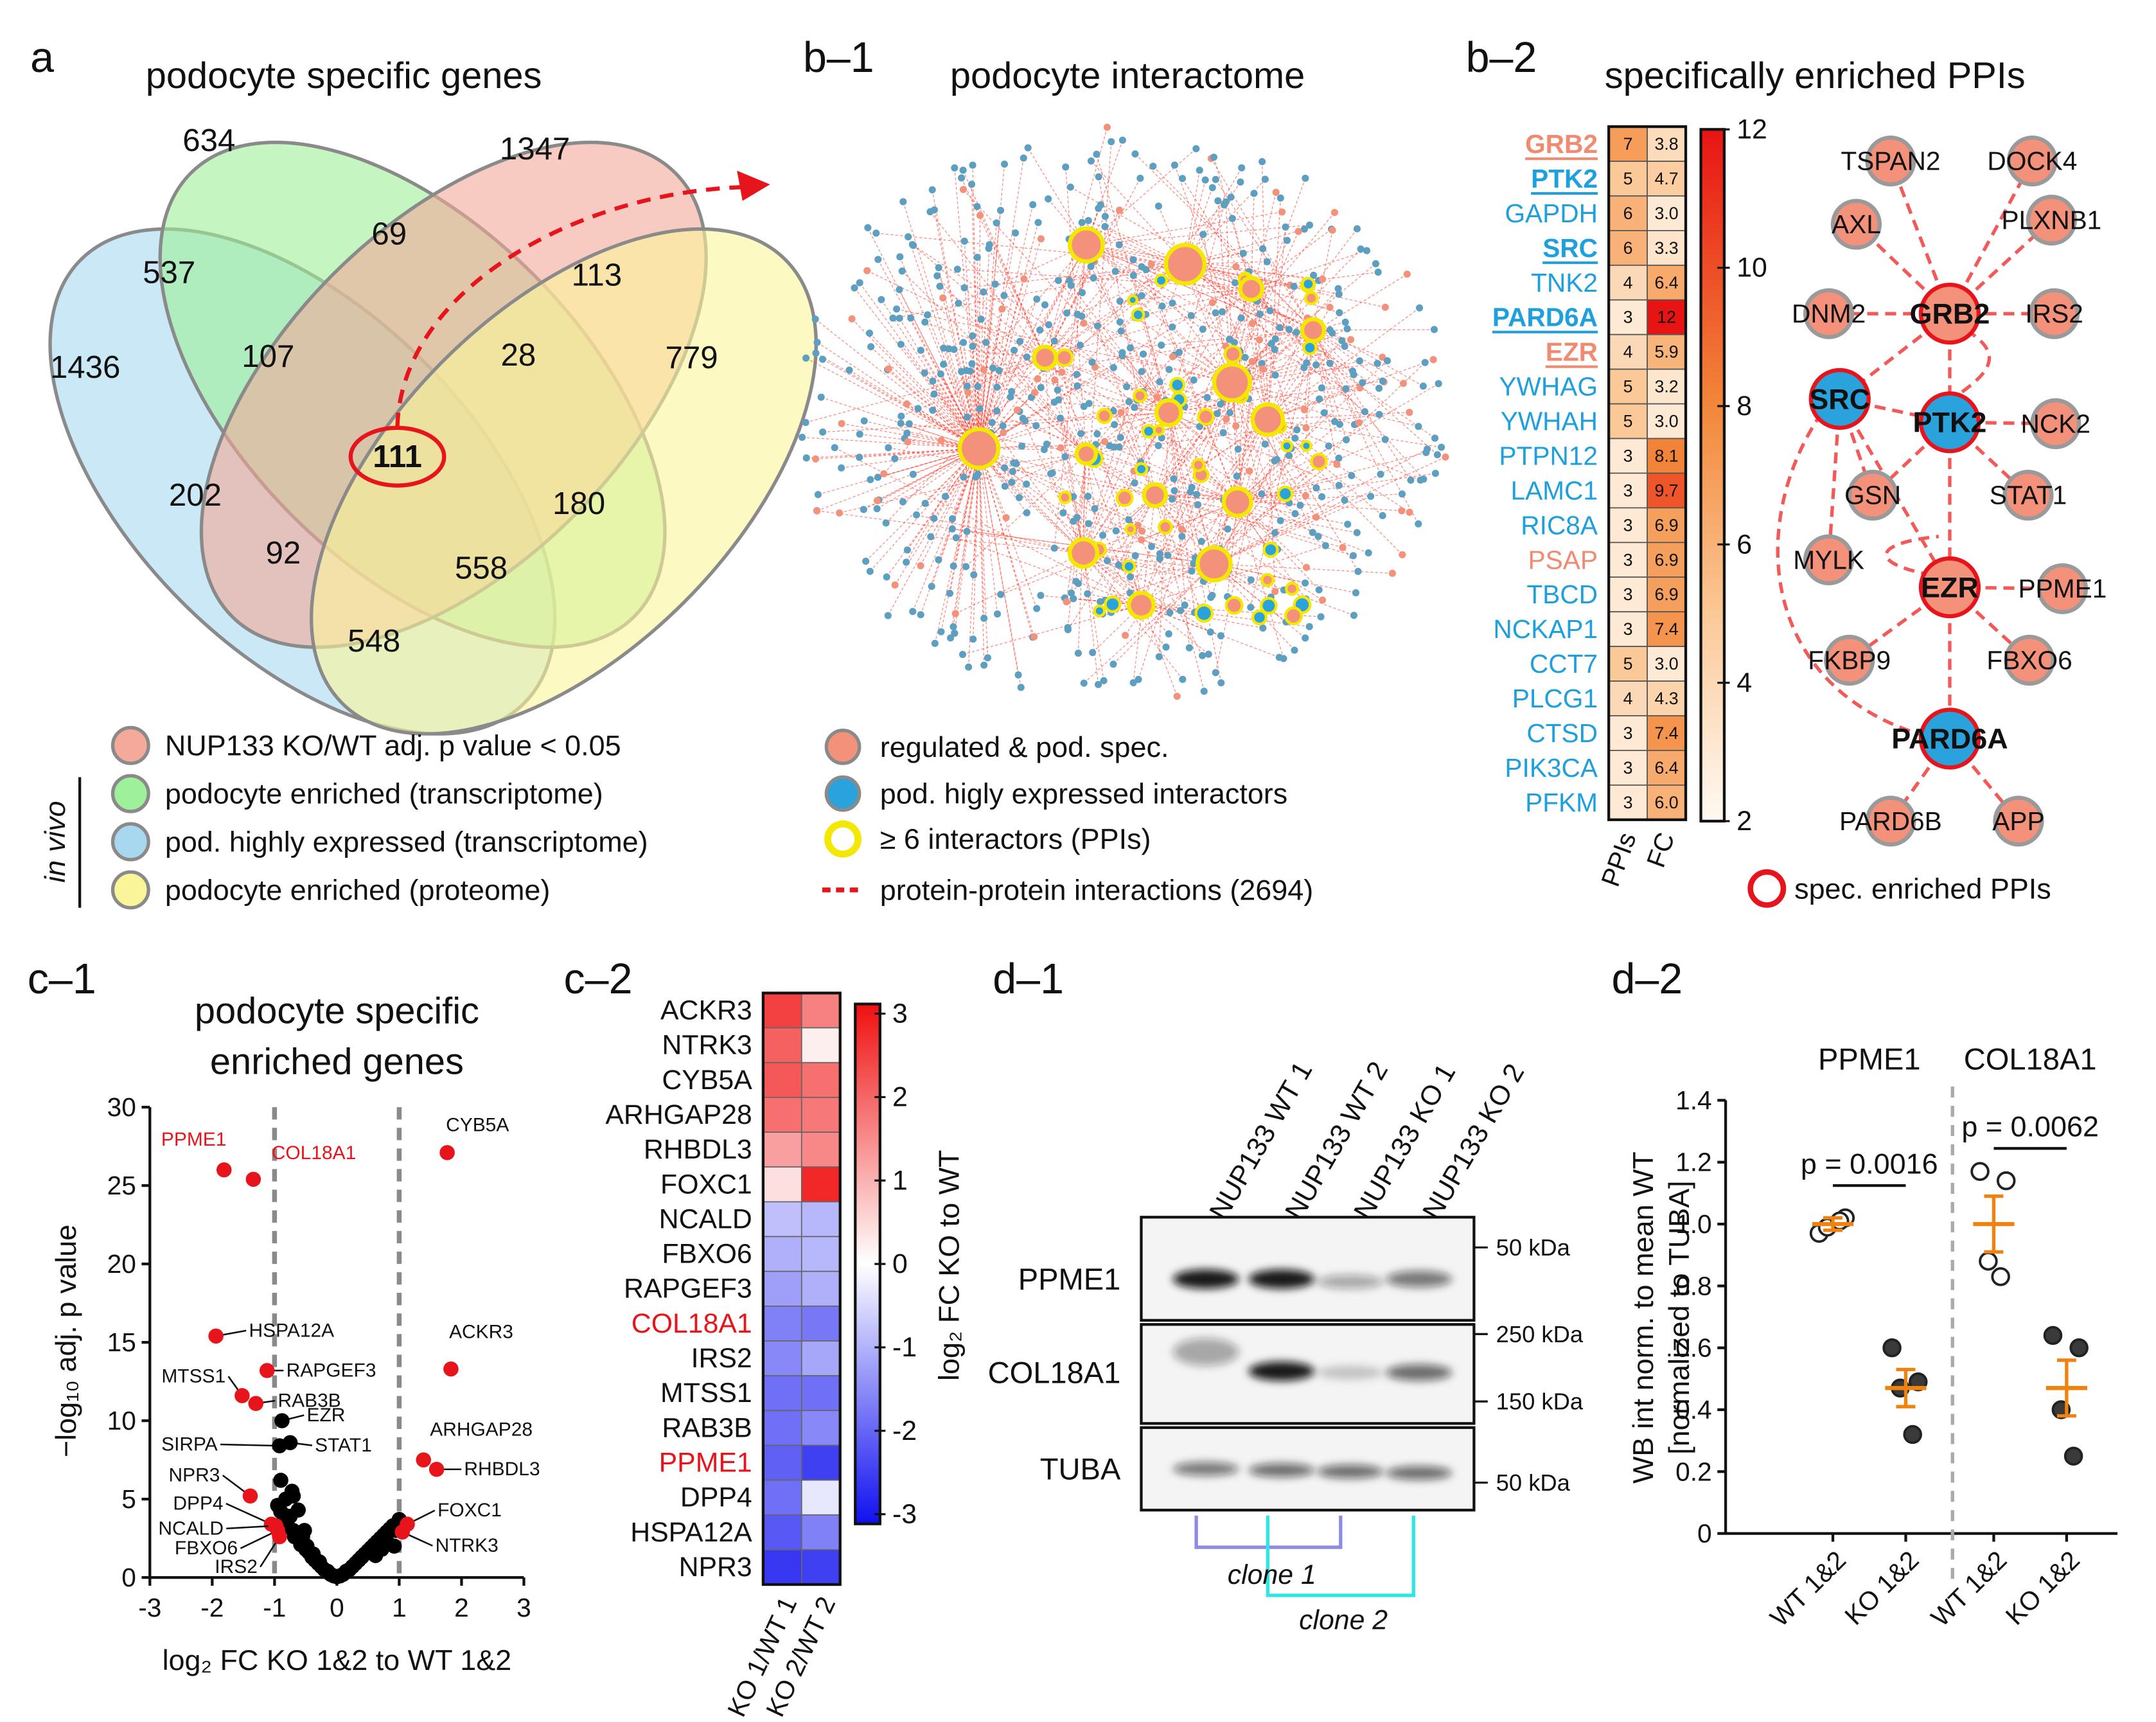 This screenshot has height=1722, width=2156. What do you see at coordinates (268, 357) in the screenshot?
I see `venn-count: 107` at bounding box center [268, 357].